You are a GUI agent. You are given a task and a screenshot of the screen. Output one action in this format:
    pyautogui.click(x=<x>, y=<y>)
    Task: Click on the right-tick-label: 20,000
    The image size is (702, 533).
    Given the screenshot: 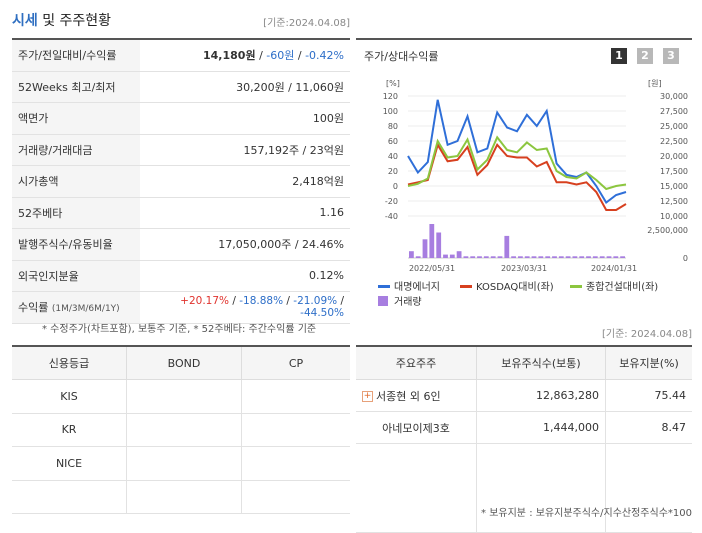 What is the action you would take?
    pyautogui.click(x=674, y=156)
    